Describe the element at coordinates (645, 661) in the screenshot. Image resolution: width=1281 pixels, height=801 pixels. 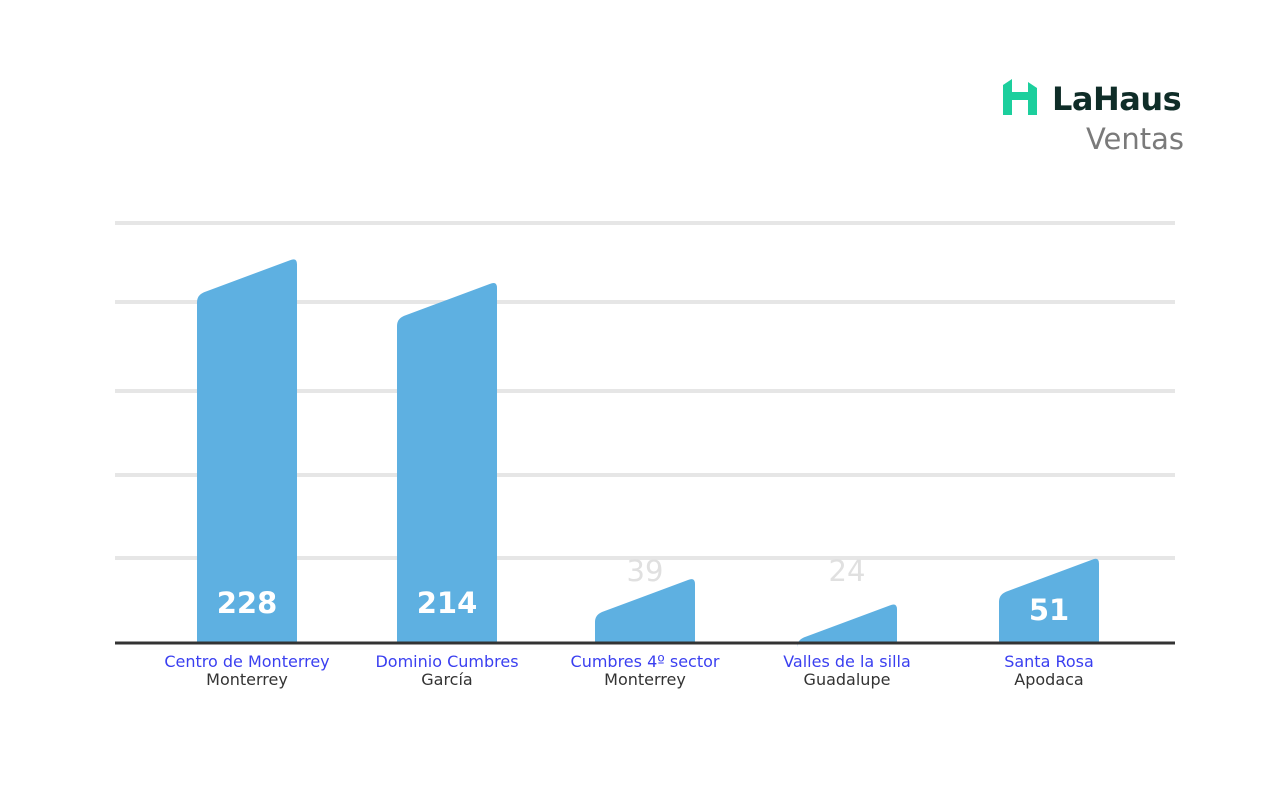
I see `category-label: Cumbres 4º sector` at that location.